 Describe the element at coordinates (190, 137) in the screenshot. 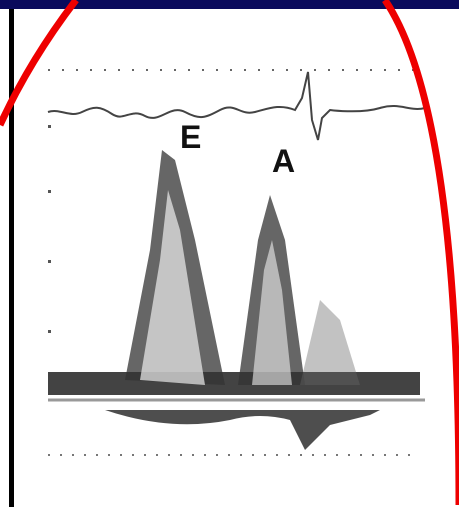

I see `e-wave-label: E` at that location.